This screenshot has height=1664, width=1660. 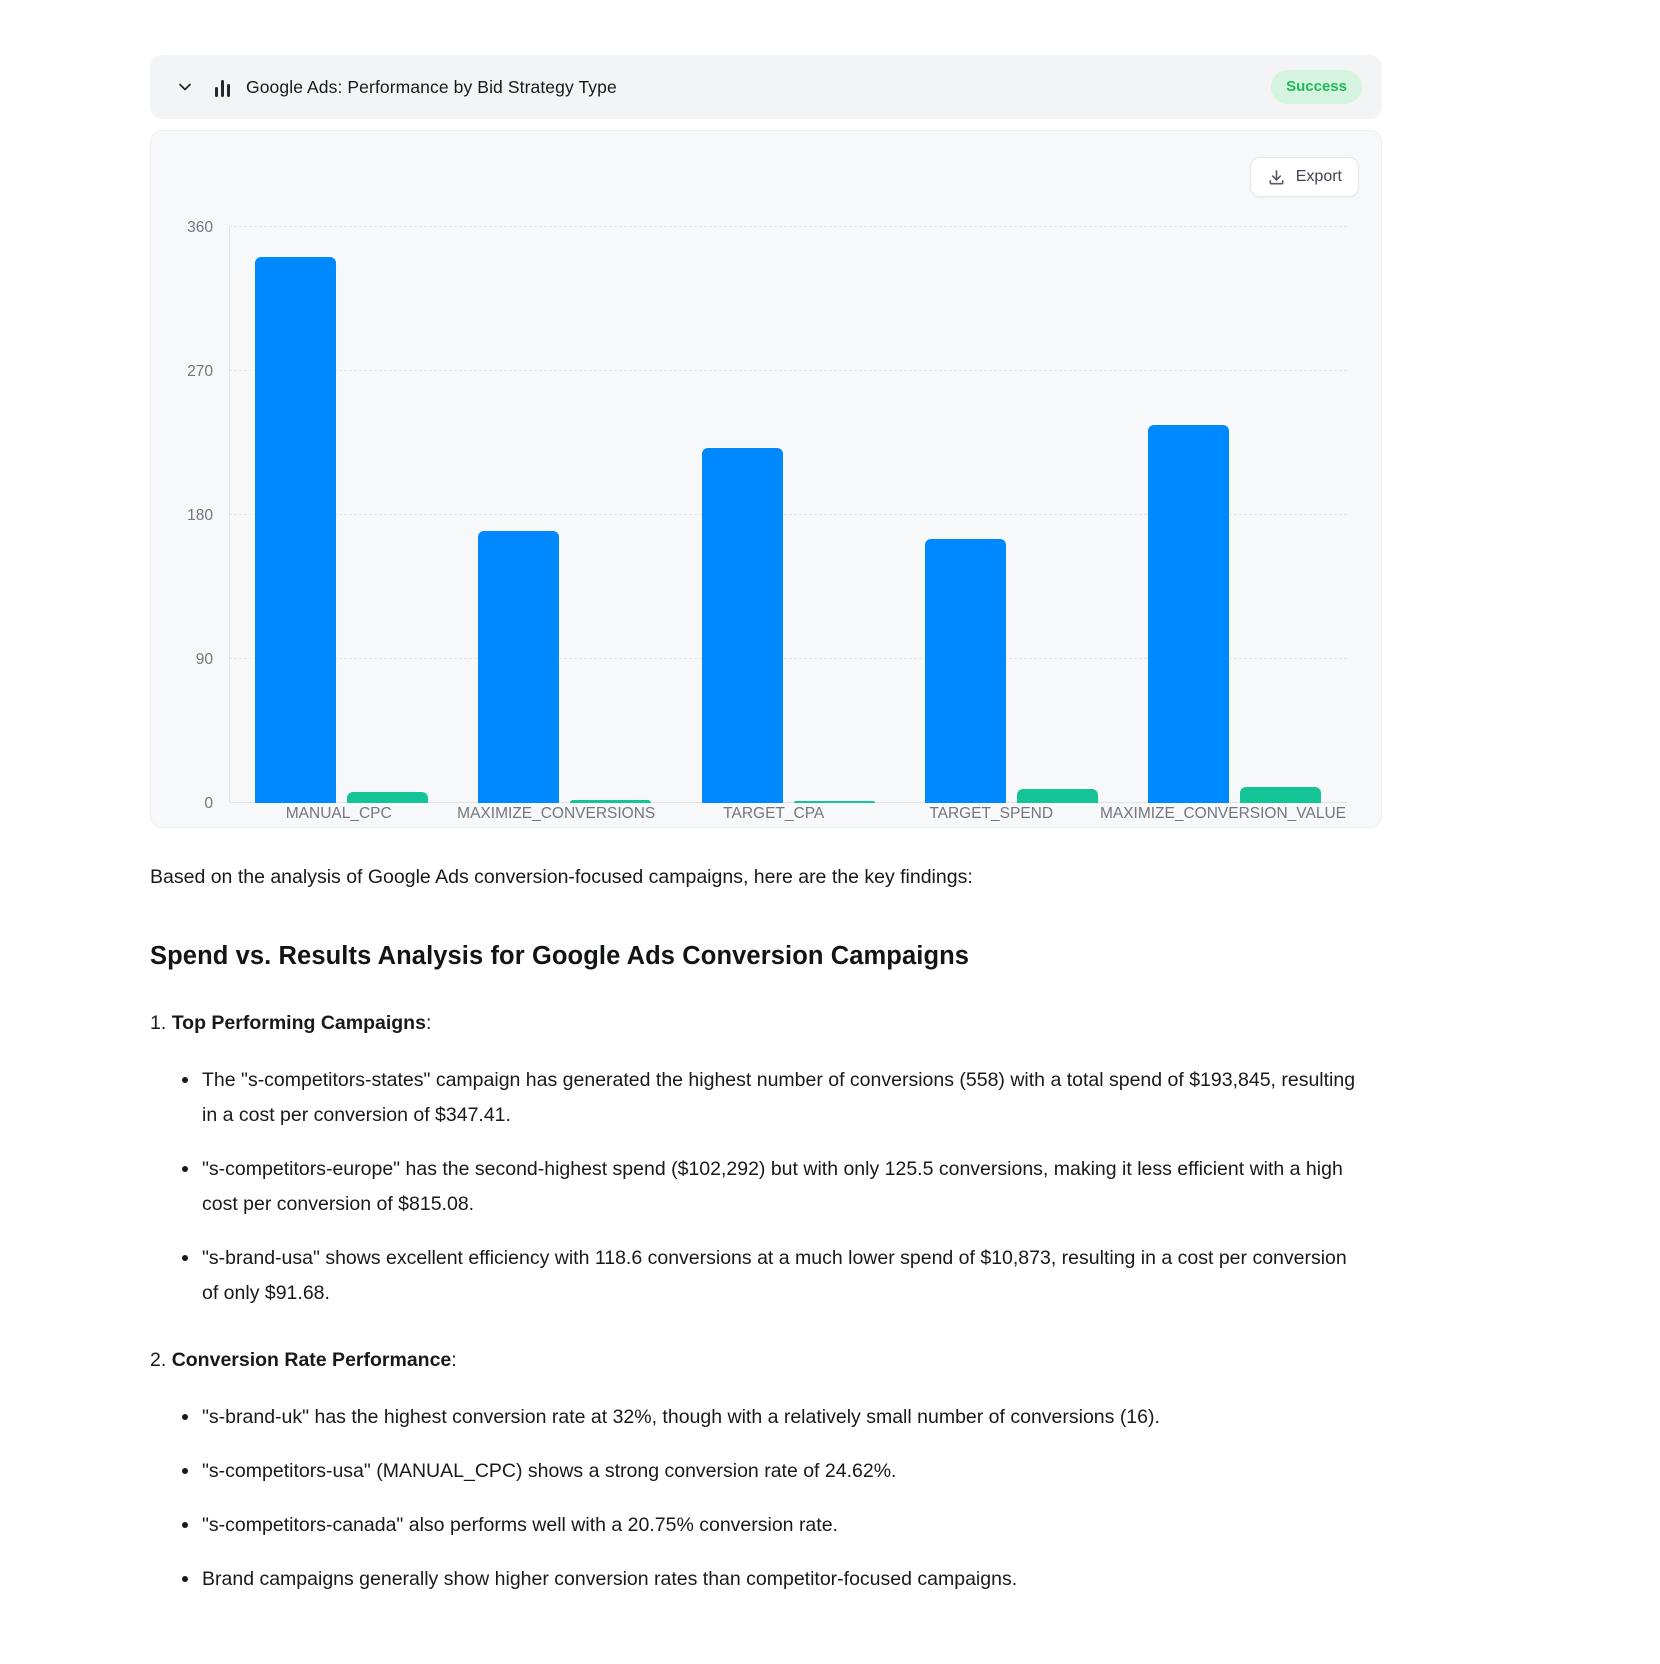 I want to click on section-number: 1., so click(x=161, y=1023).